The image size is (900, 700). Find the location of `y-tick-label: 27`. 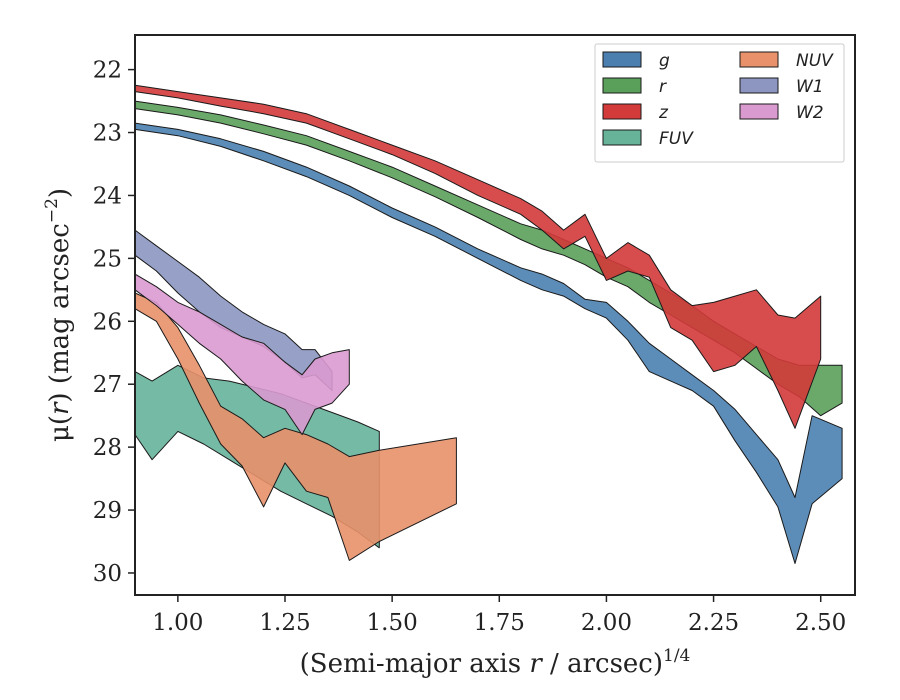

y-tick-label: 27 is located at coordinates (107, 385).